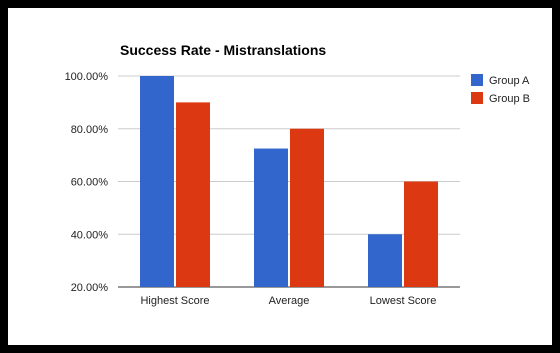 This screenshot has height=353, width=560. Describe the element at coordinates (87, 77) in the screenshot. I see `y-tick-label: 100.00%` at that location.